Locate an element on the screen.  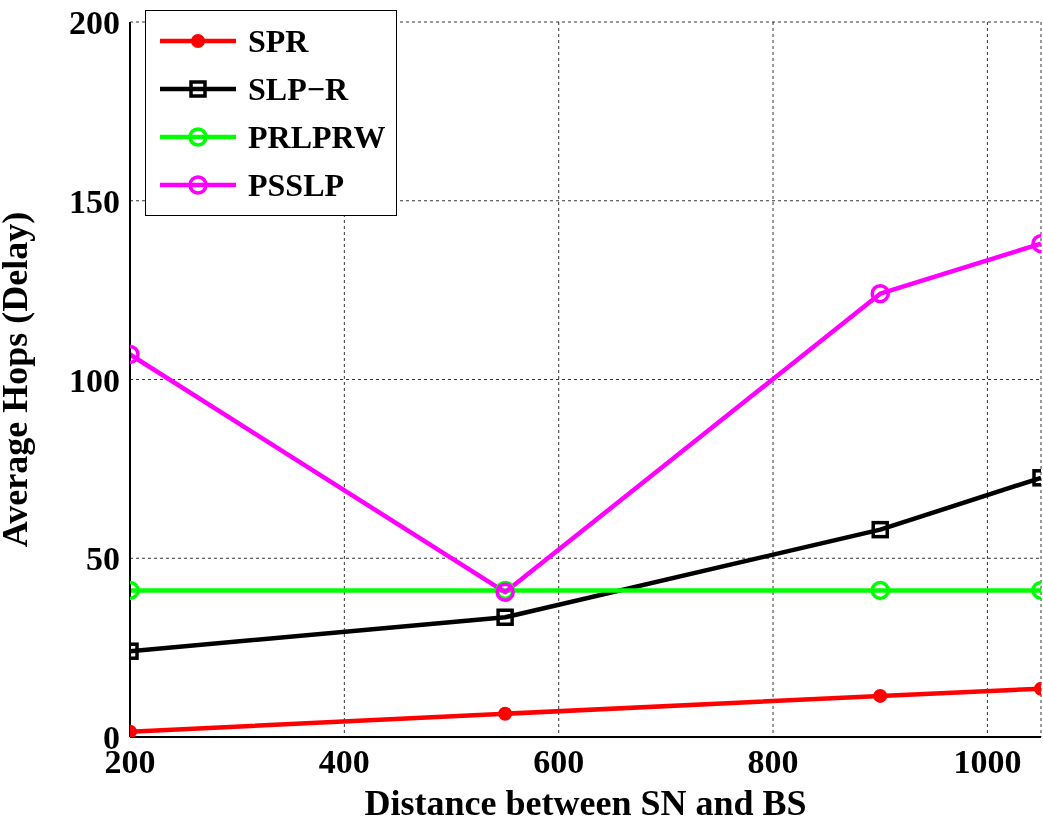
legend-label: PRLPRW is located at coordinates (317, 137).